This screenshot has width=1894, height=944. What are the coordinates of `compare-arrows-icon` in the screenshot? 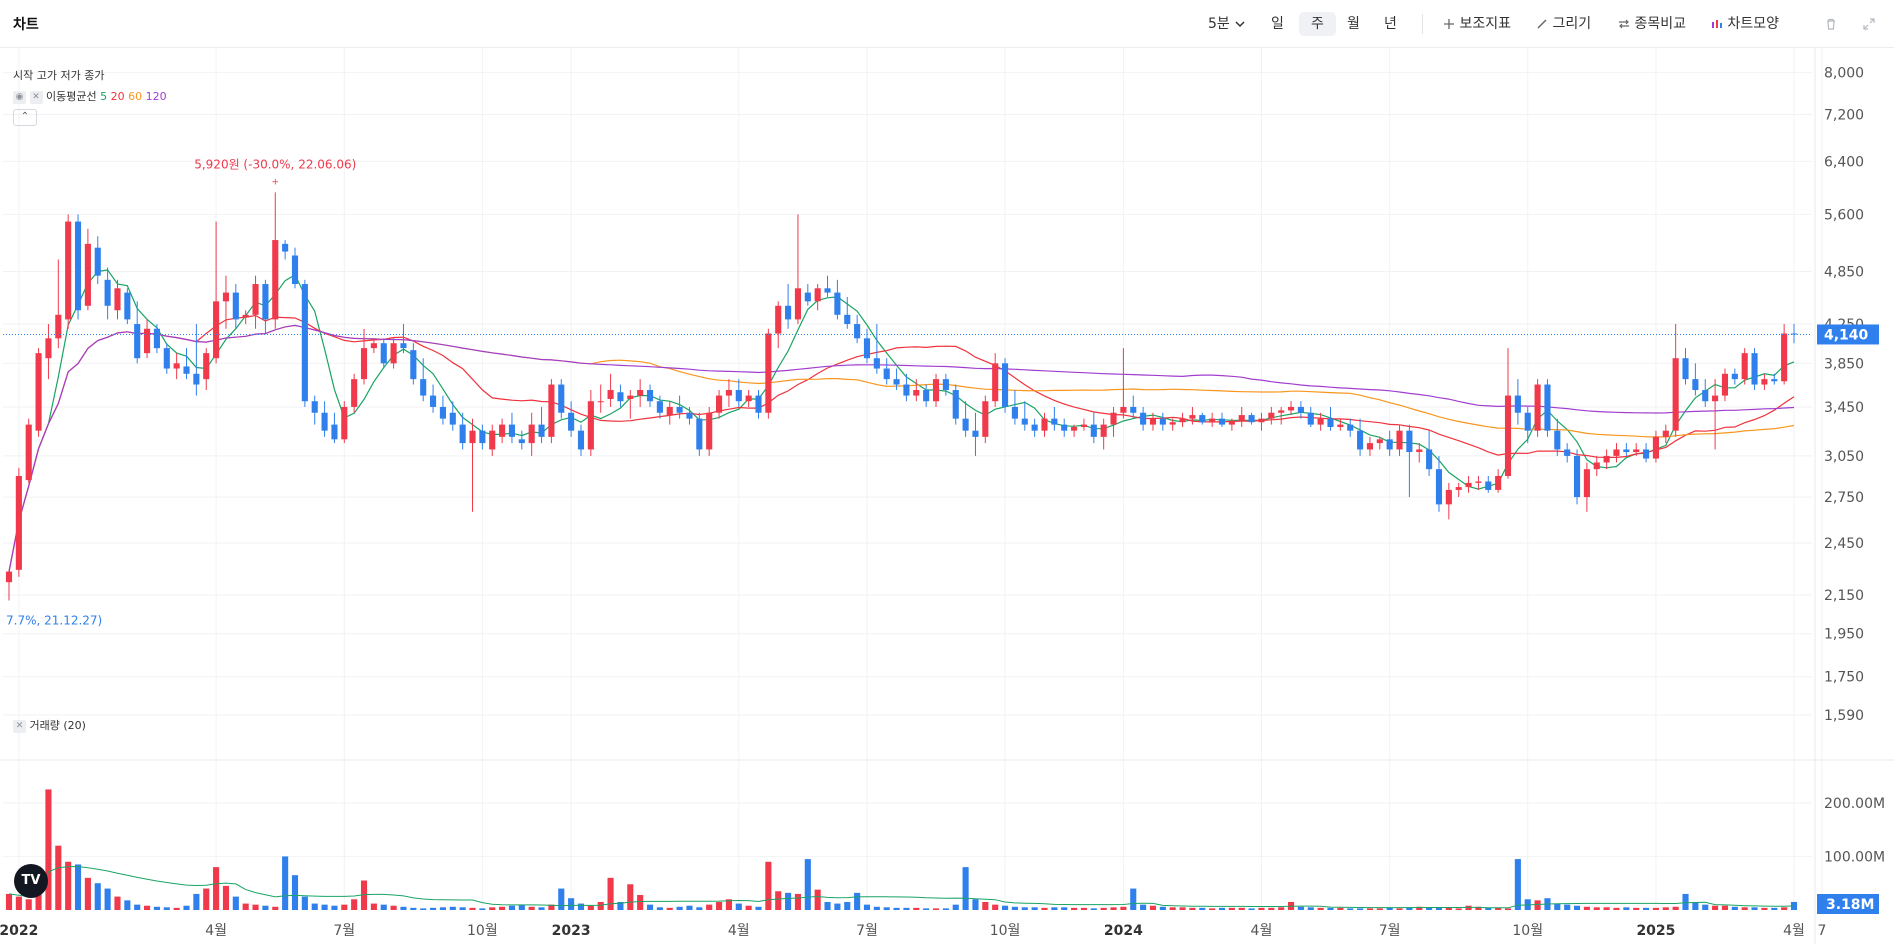 It's located at (1624, 24).